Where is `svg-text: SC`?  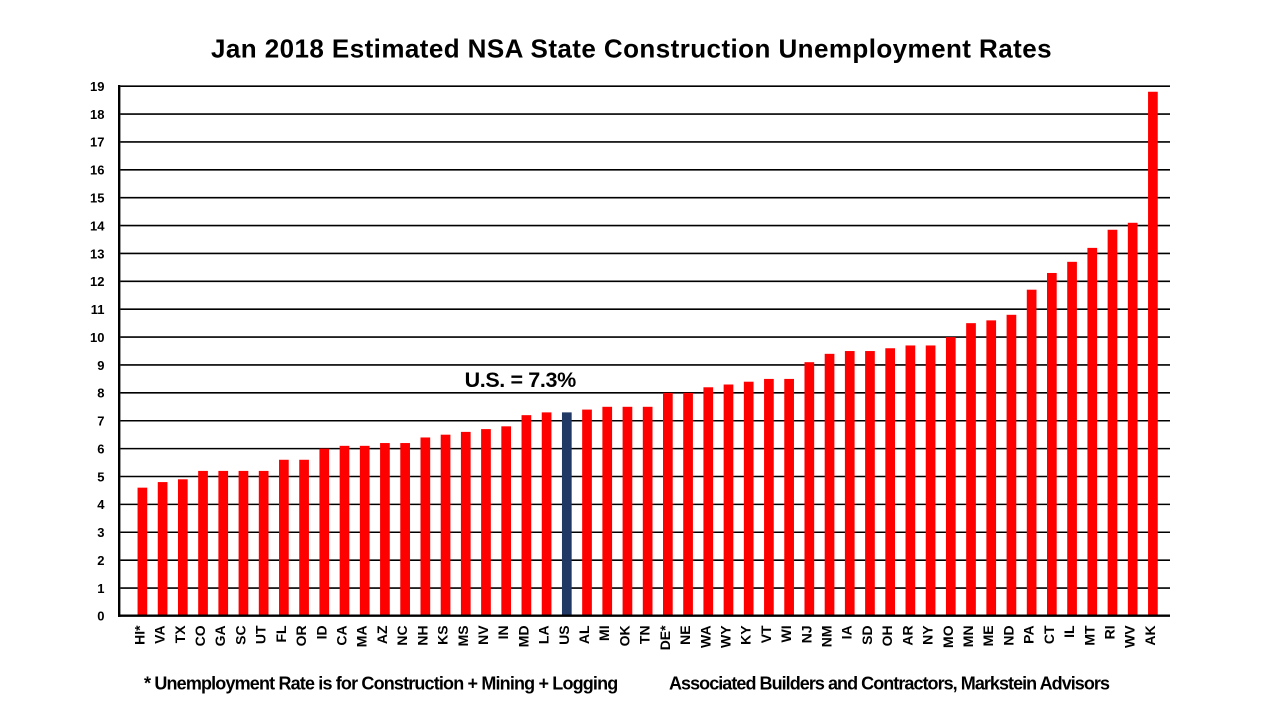
svg-text: SC is located at coordinates (240, 634).